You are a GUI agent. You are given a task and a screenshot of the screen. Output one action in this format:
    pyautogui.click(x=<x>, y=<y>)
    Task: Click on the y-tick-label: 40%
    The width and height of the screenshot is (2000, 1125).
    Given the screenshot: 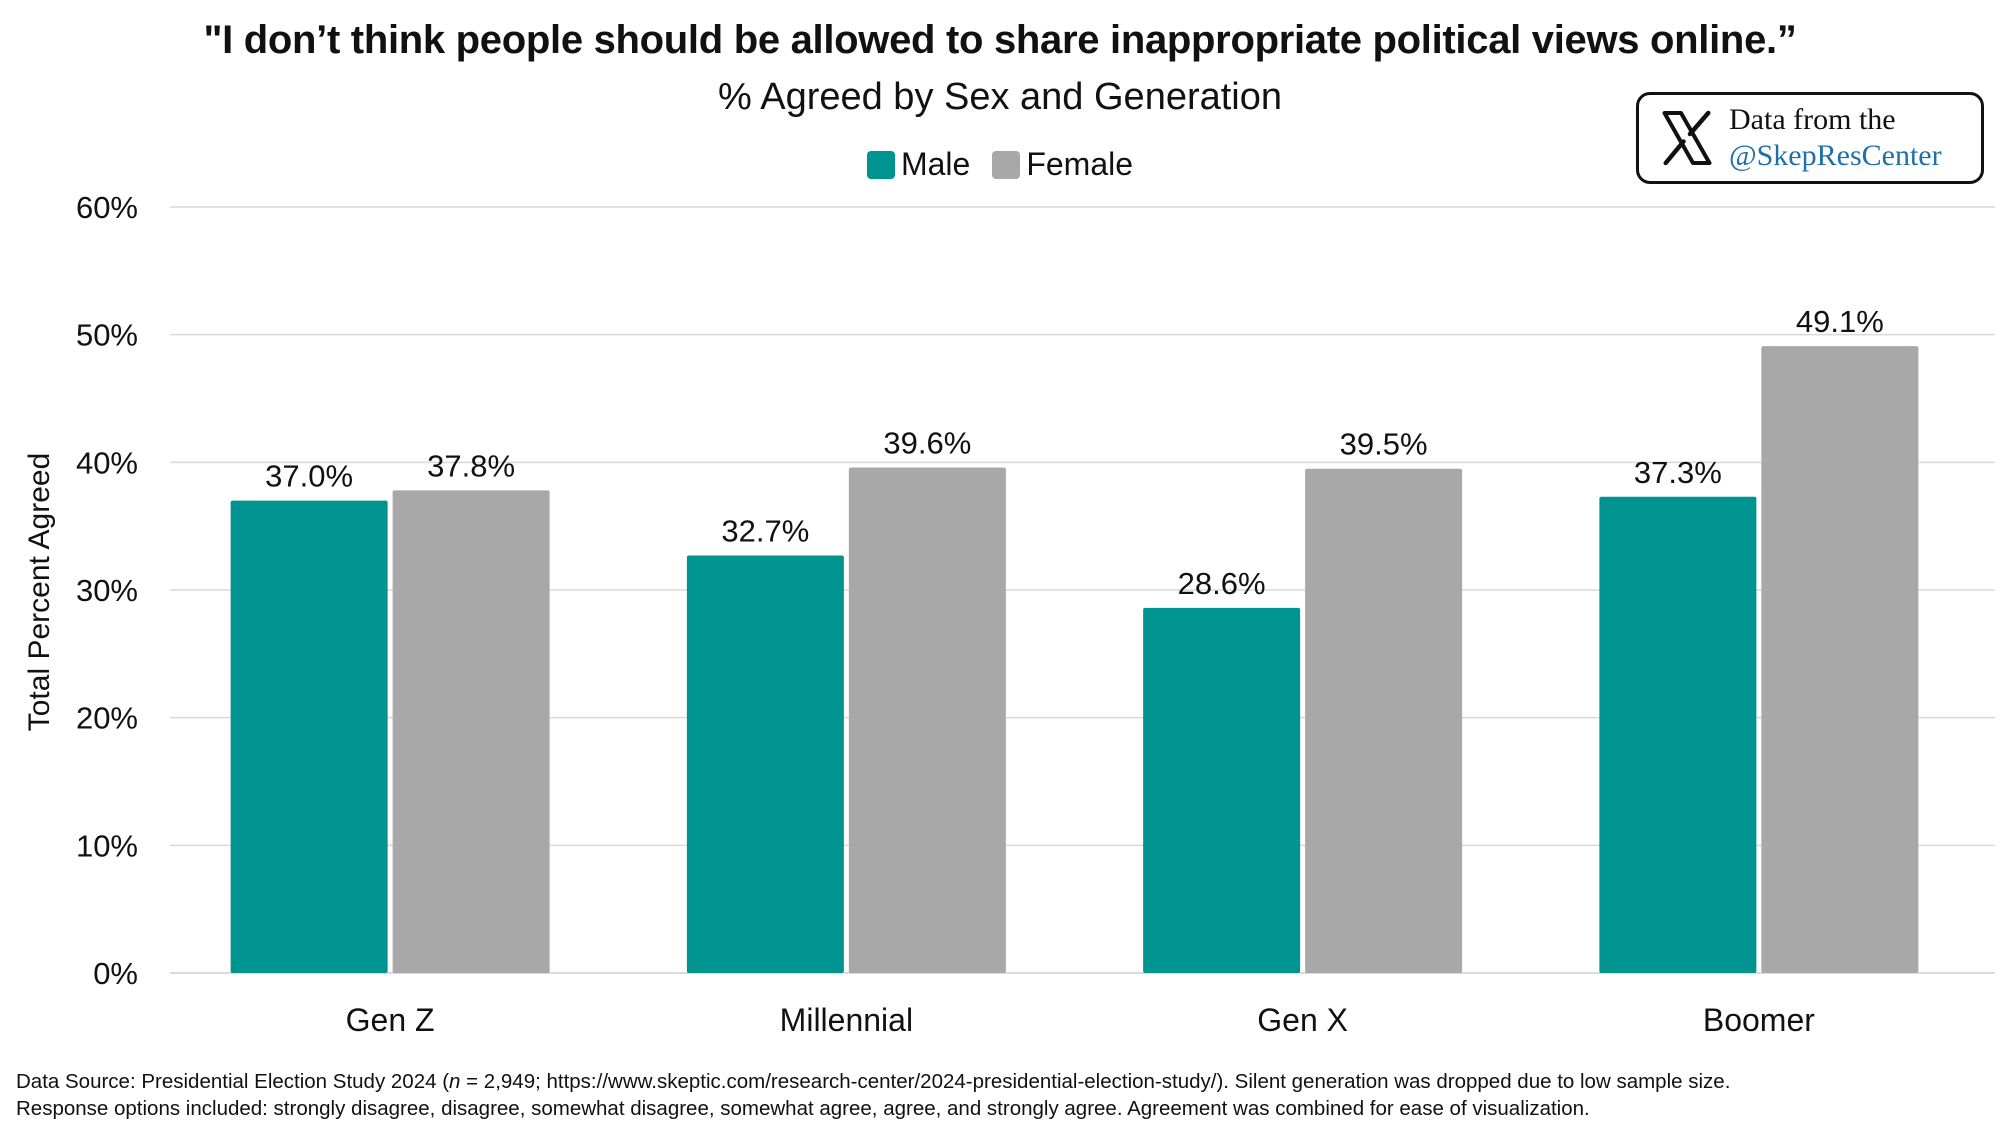 What is the action you would take?
    pyautogui.click(x=107, y=462)
    